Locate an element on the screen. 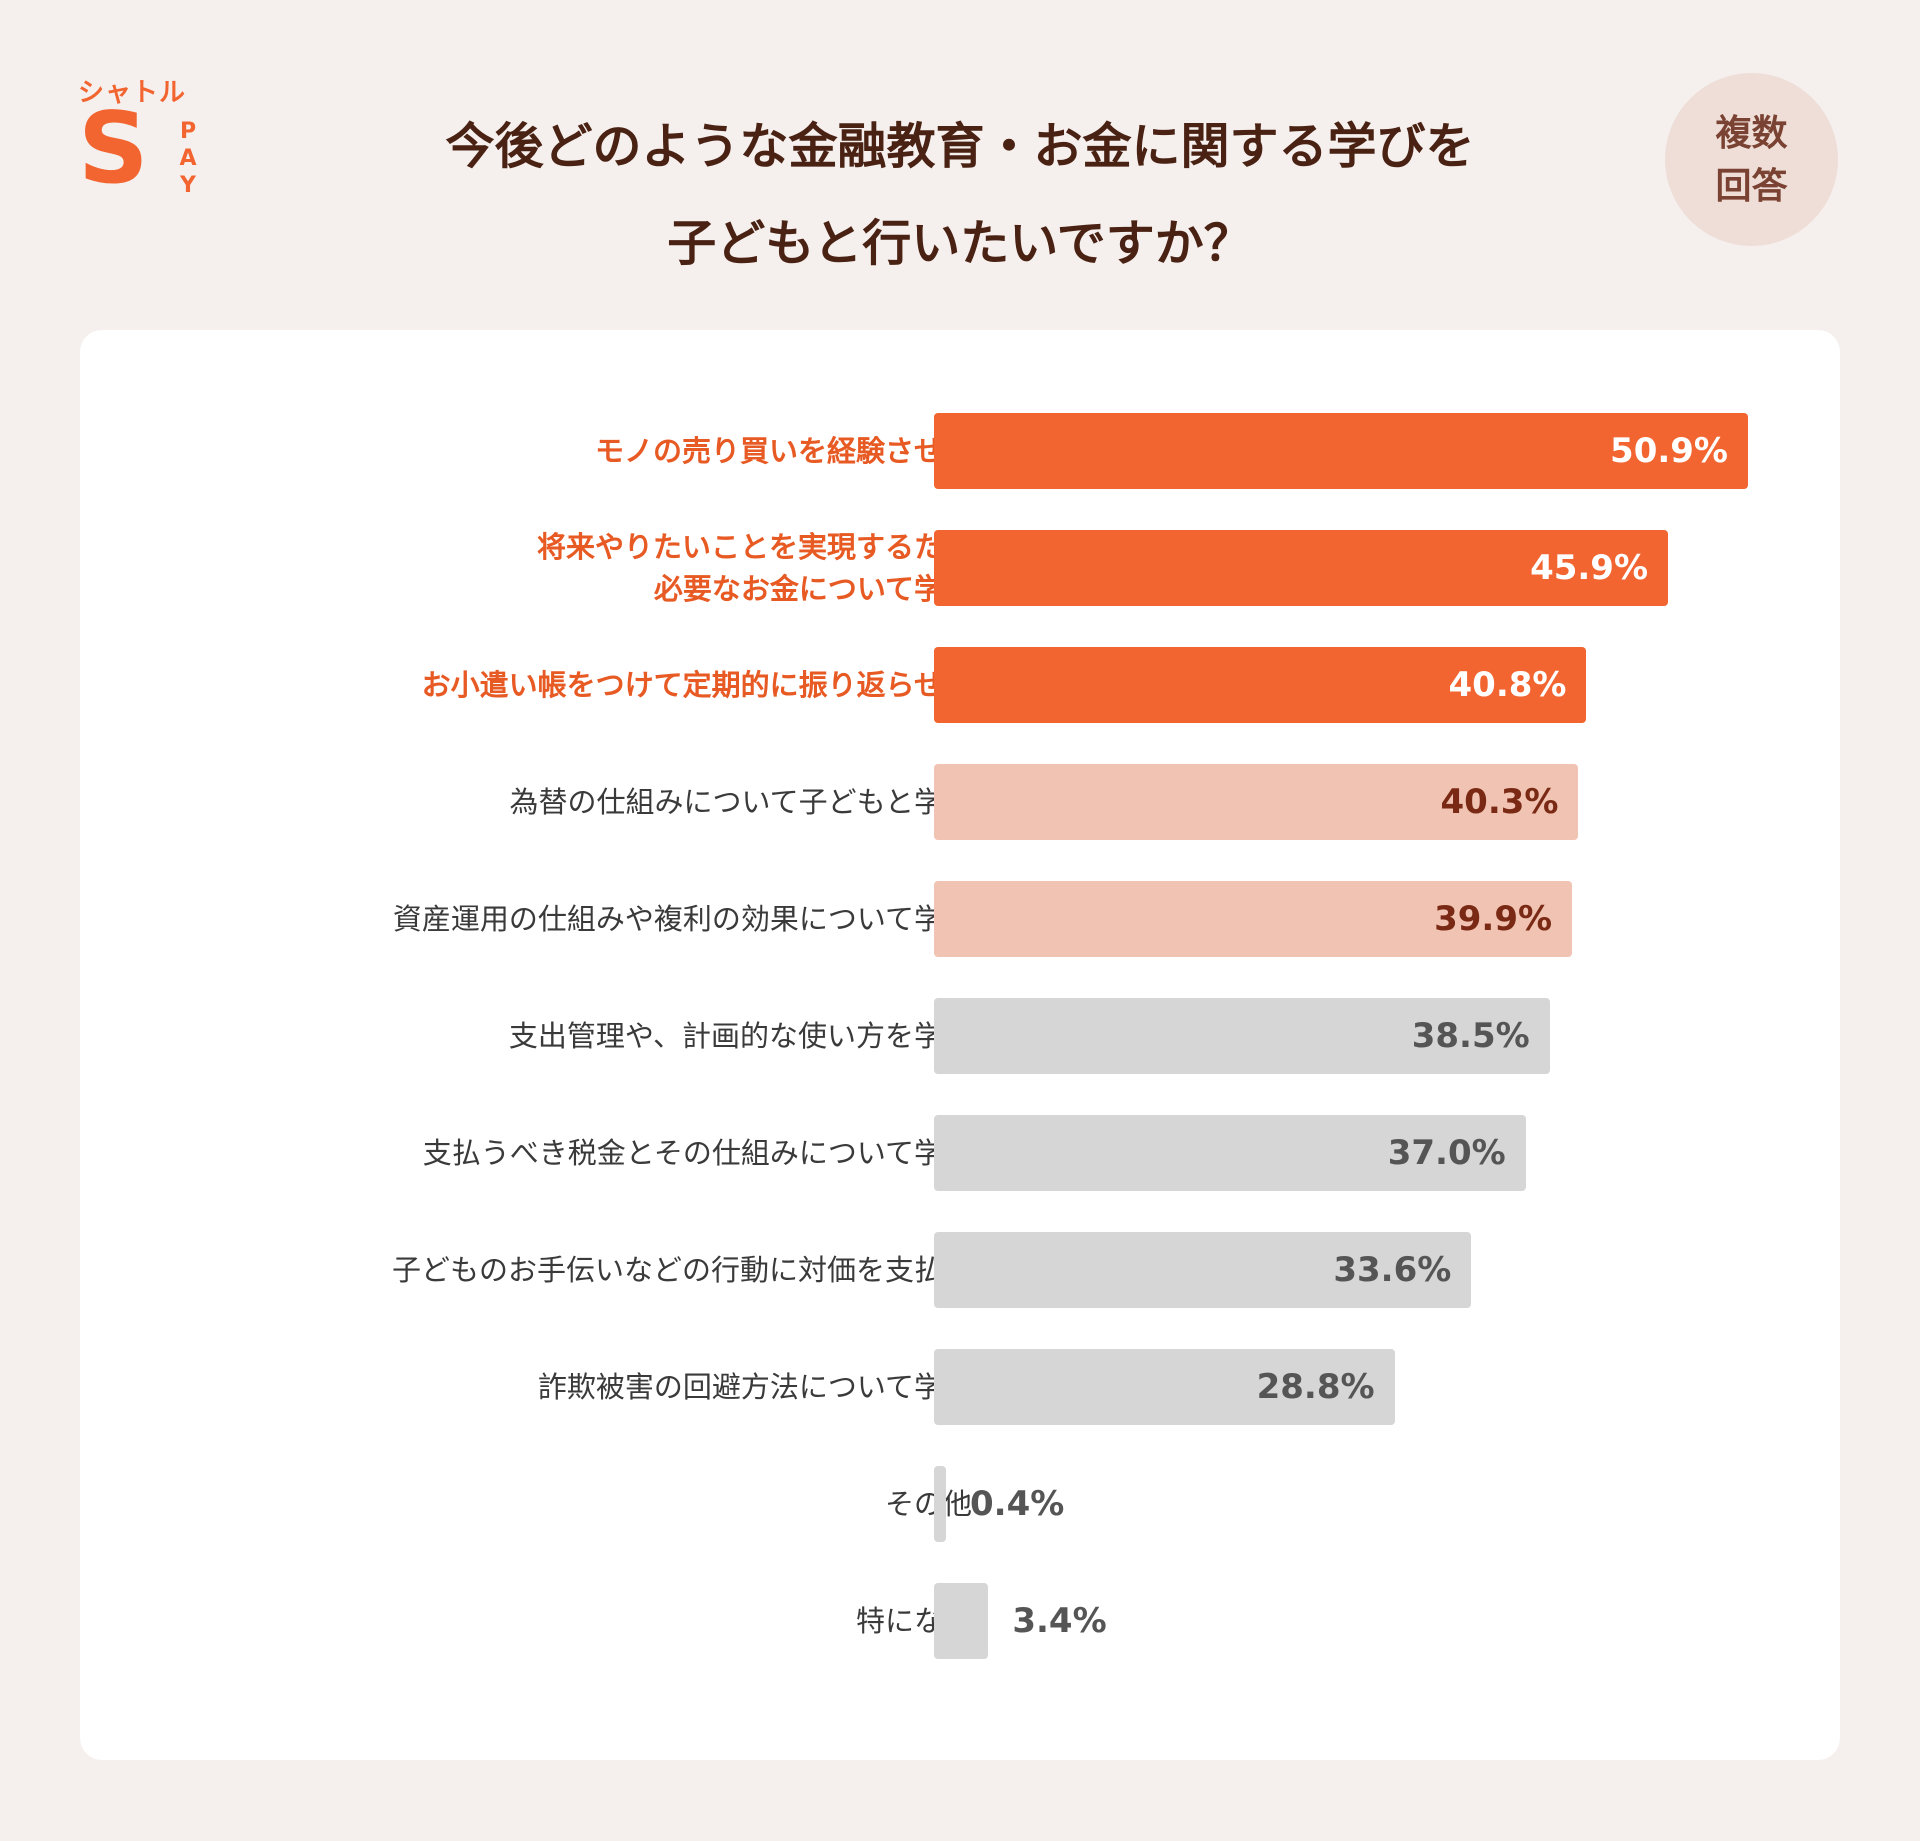 This screenshot has width=1920, height=1841. category-label: 将来やりたいことを実現するため必要なお金について学ぶ is located at coordinates (581, 568).